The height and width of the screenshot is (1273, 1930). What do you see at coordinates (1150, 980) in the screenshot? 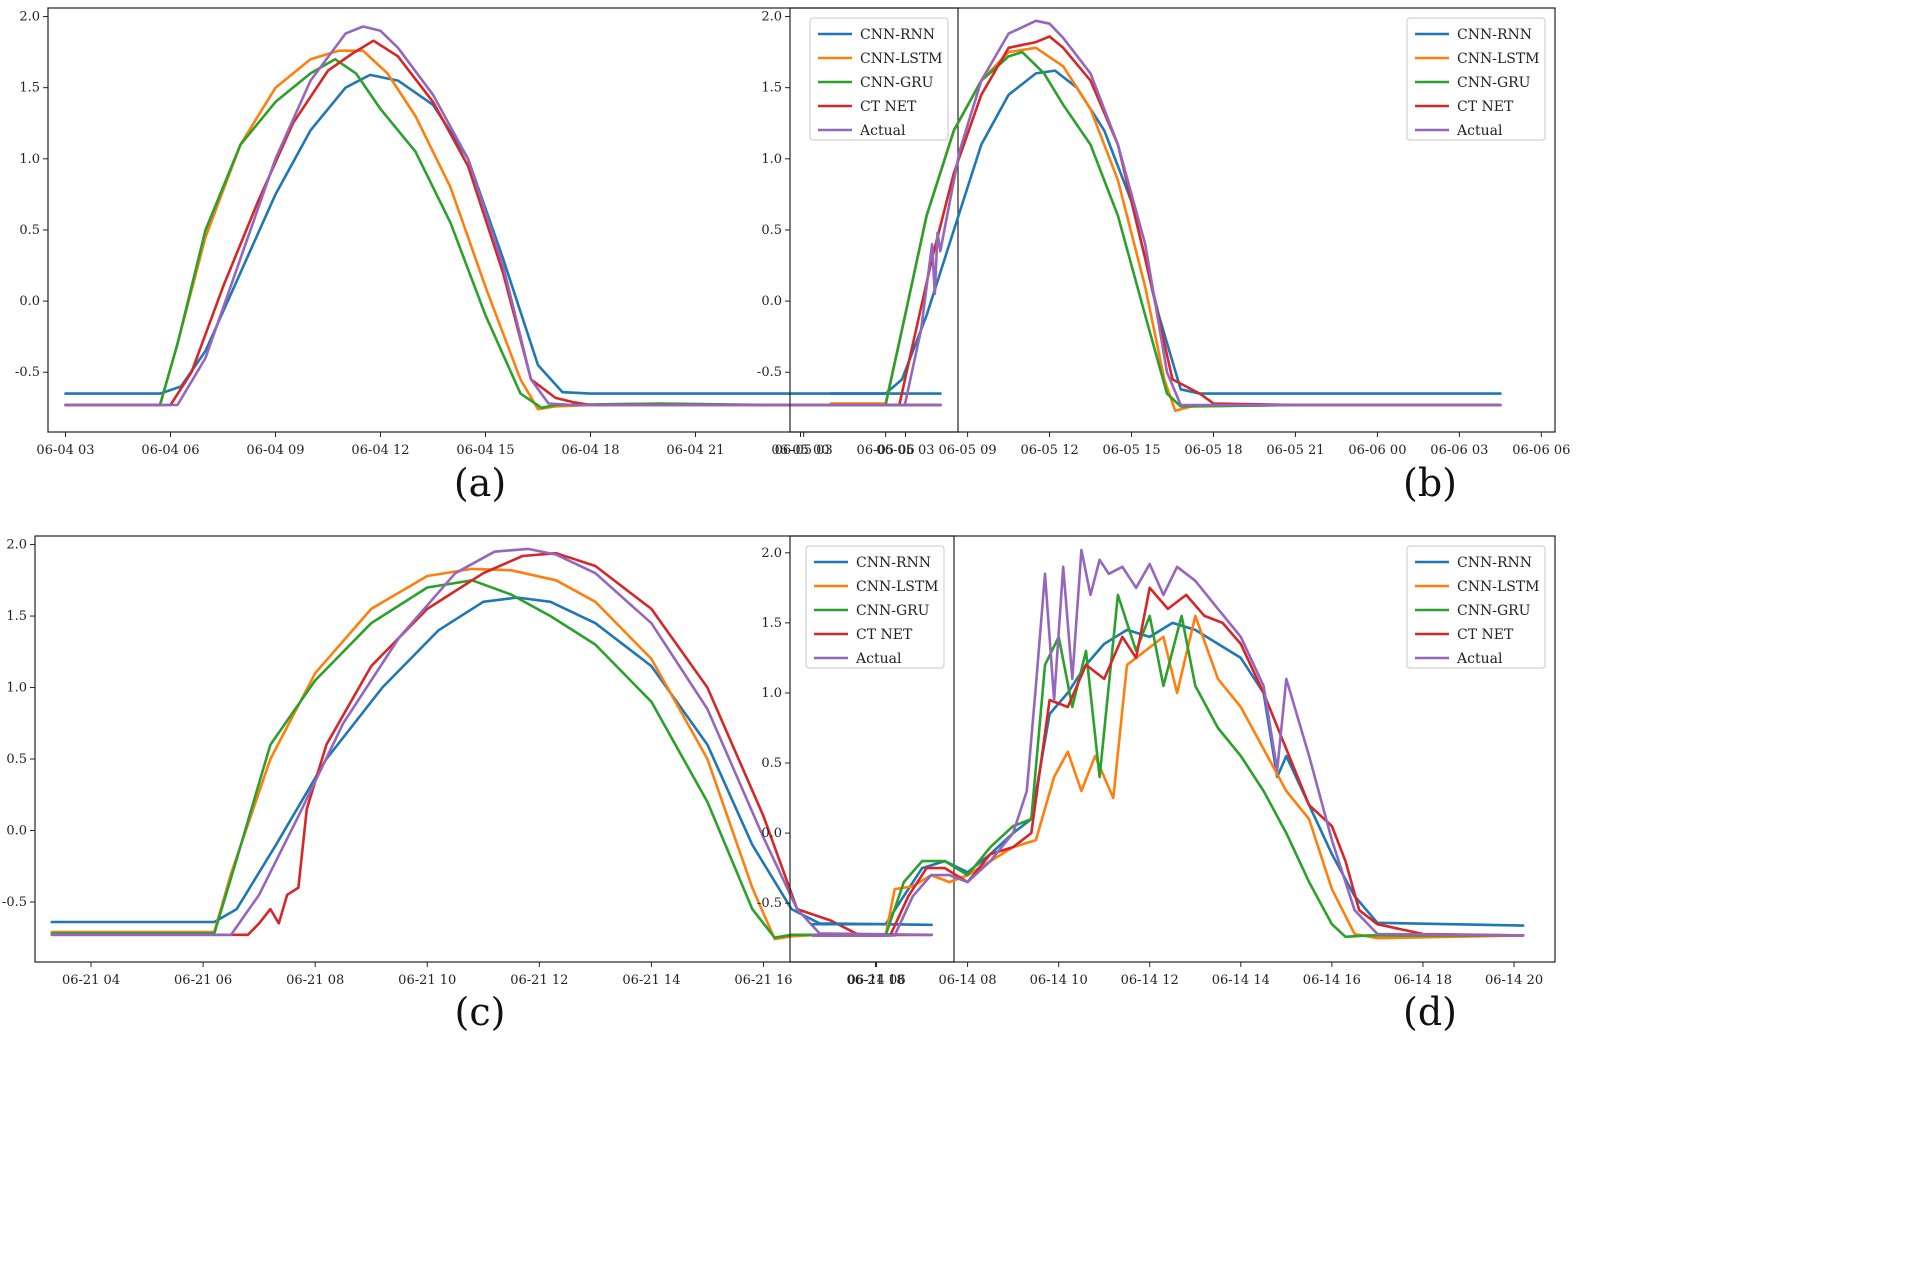
I see `x-tick-label: 06-14 12` at bounding box center [1150, 980].